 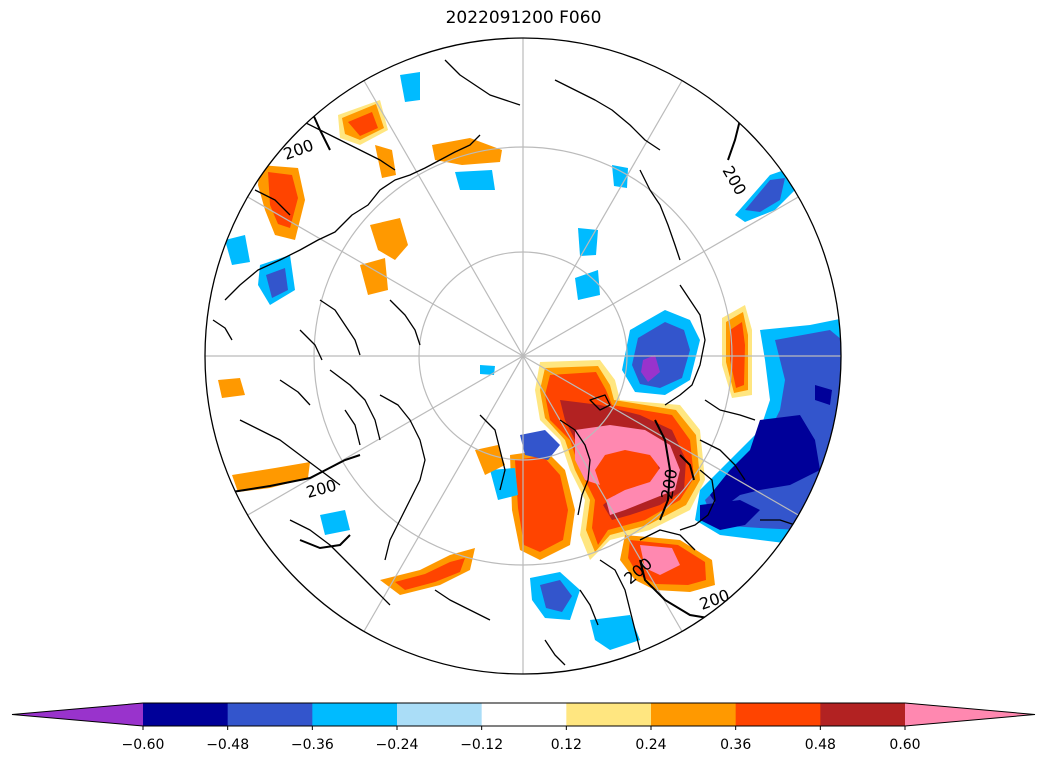 I want to click on map-title: 2022091200 F060, so click(x=523, y=18).